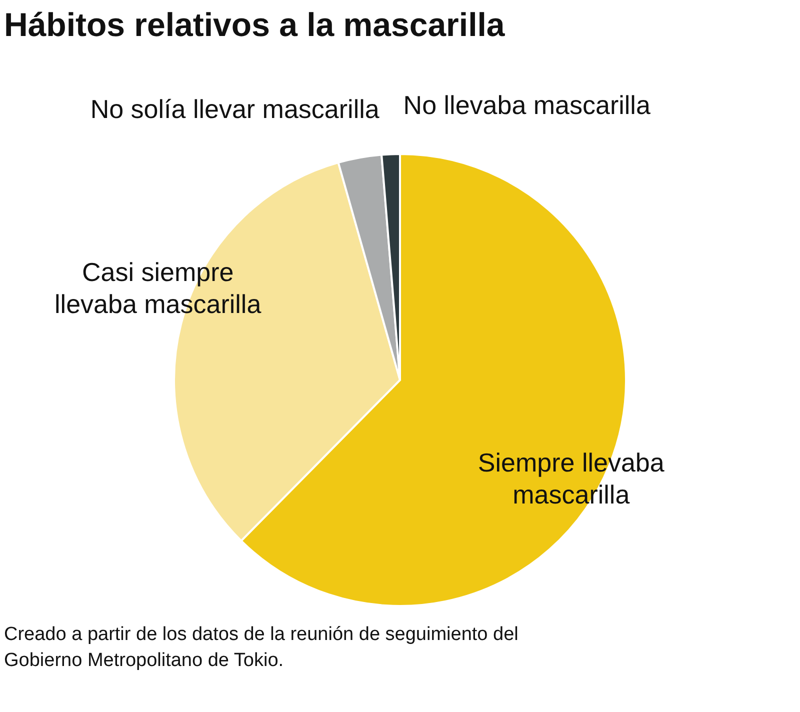 Image resolution: width=800 pixels, height=712 pixels. I want to click on slice-label: No llevaba mascarilla, so click(527, 105).